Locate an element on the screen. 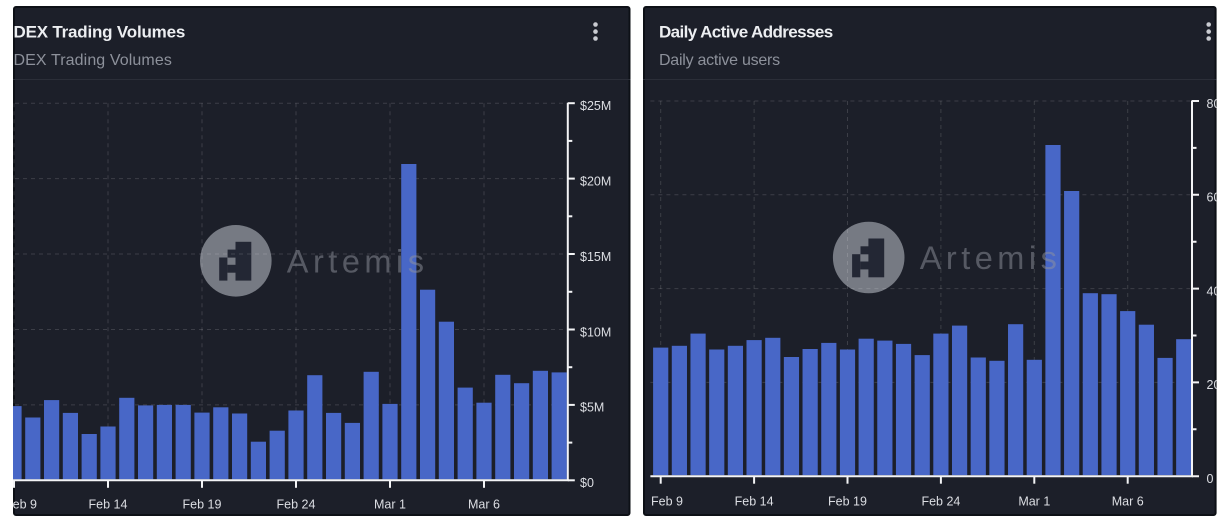 Image resolution: width=1230 pixels, height=526 pixels. svg-text: 40 is located at coordinates (1214, 291).